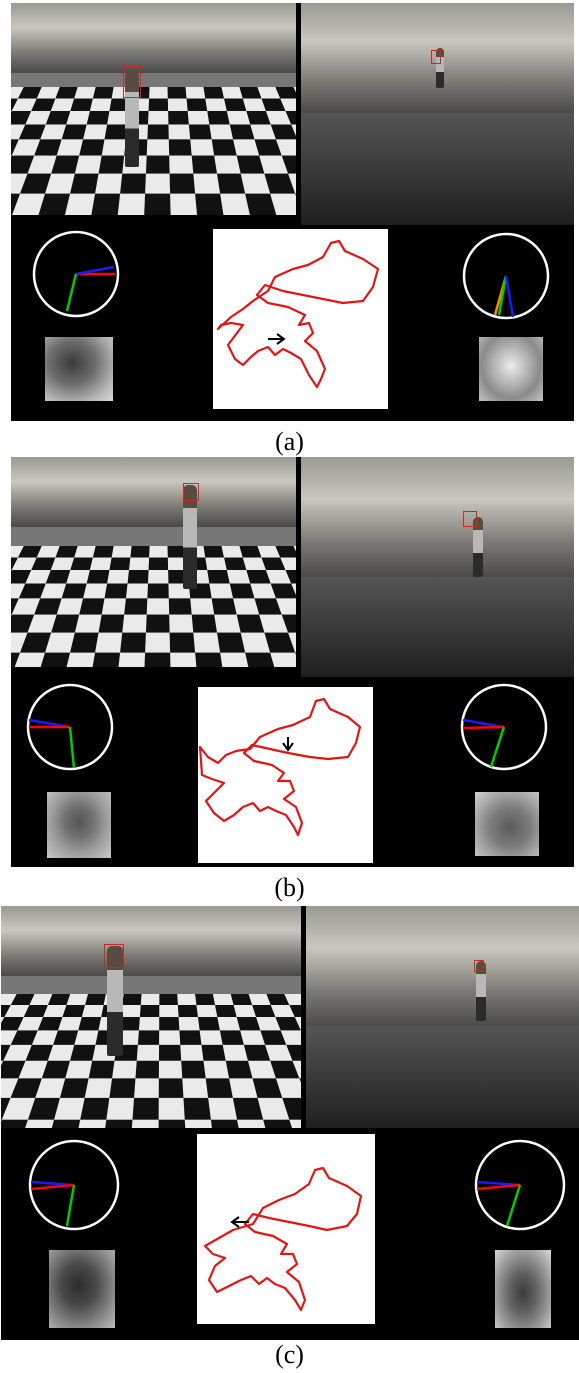 The height and width of the screenshot is (1373, 579). Describe the element at coordinates (504, 727) in the screenshot. I see `panel-b-right-angle-indicator` at that location.